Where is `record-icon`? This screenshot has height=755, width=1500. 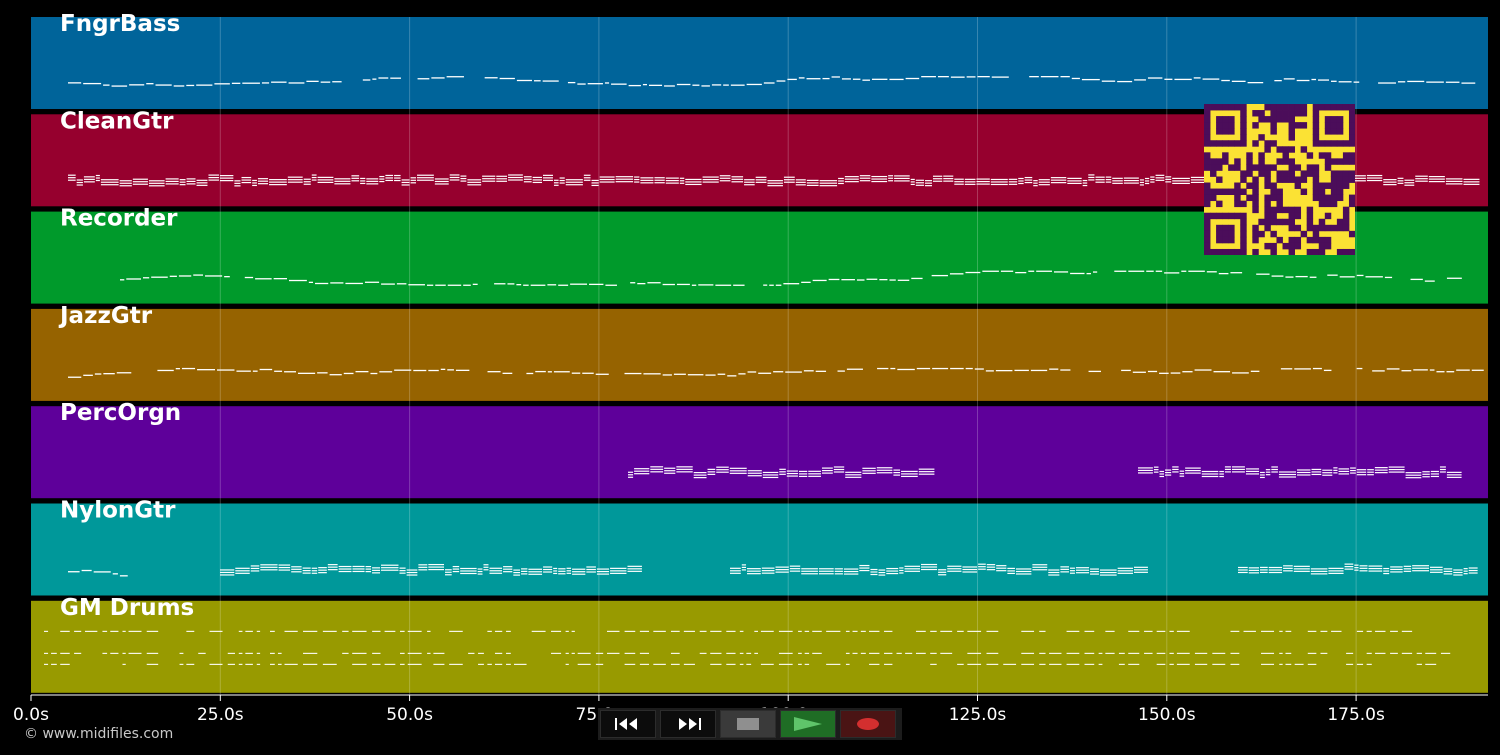 record-icon is located at coordinates (868, 724).